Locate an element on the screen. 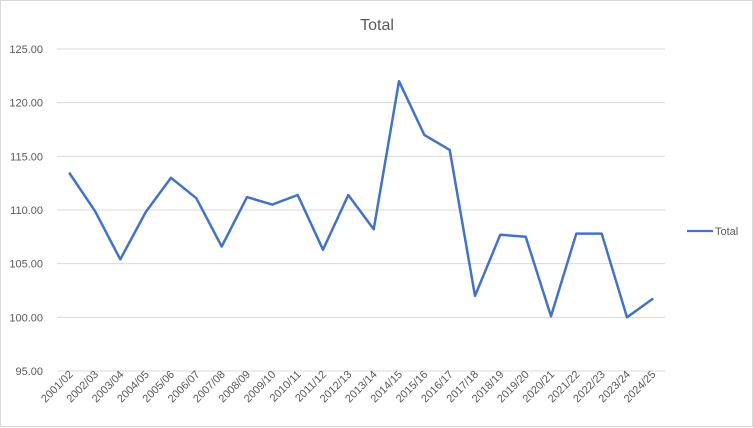  y-tick-label: 110.00 is located at coordinates (26, 211).